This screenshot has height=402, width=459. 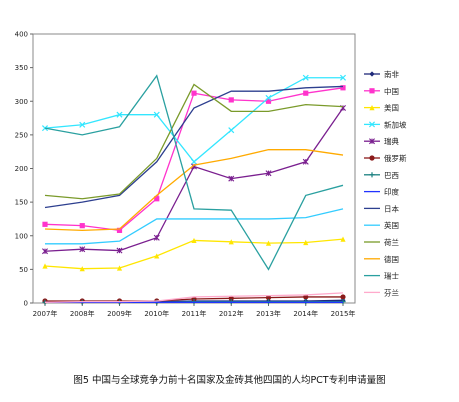 What do you see at coordinates (21, 203) in the screenshot?
I see `y-tick-label: 150` at bounding box center [21, 203].